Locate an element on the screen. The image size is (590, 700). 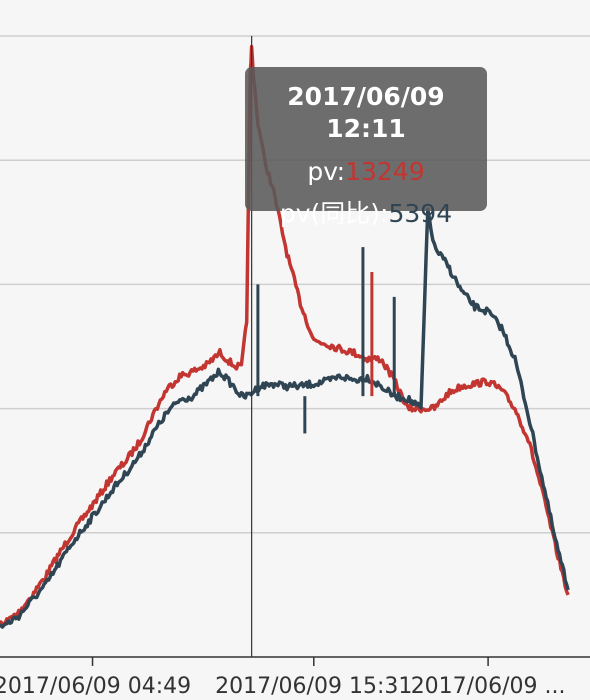
tooltip-pv-row: pv:13249 is located at coordinates (366, 172).